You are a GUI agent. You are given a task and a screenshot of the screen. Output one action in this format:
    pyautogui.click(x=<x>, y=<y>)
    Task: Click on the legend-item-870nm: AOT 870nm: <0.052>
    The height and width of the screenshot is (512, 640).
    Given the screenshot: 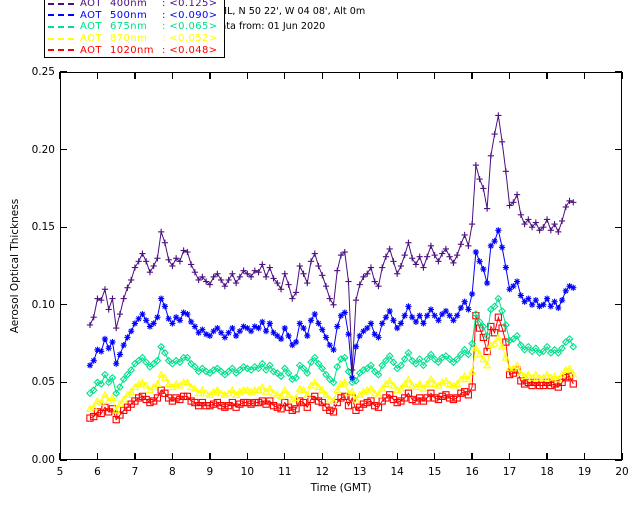 What is the action you would take?
    pyautogui.click(x=133, y=39)
    